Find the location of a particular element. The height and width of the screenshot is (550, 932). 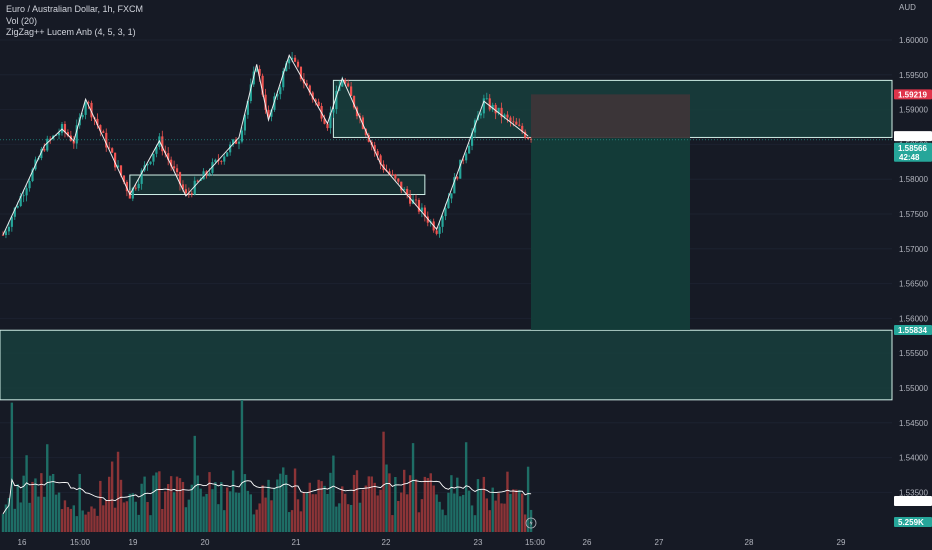

time-axis: 16 15:00 19 20 21 22 23 15:00 26 27 28 29 is located at coordinates (432, 542).